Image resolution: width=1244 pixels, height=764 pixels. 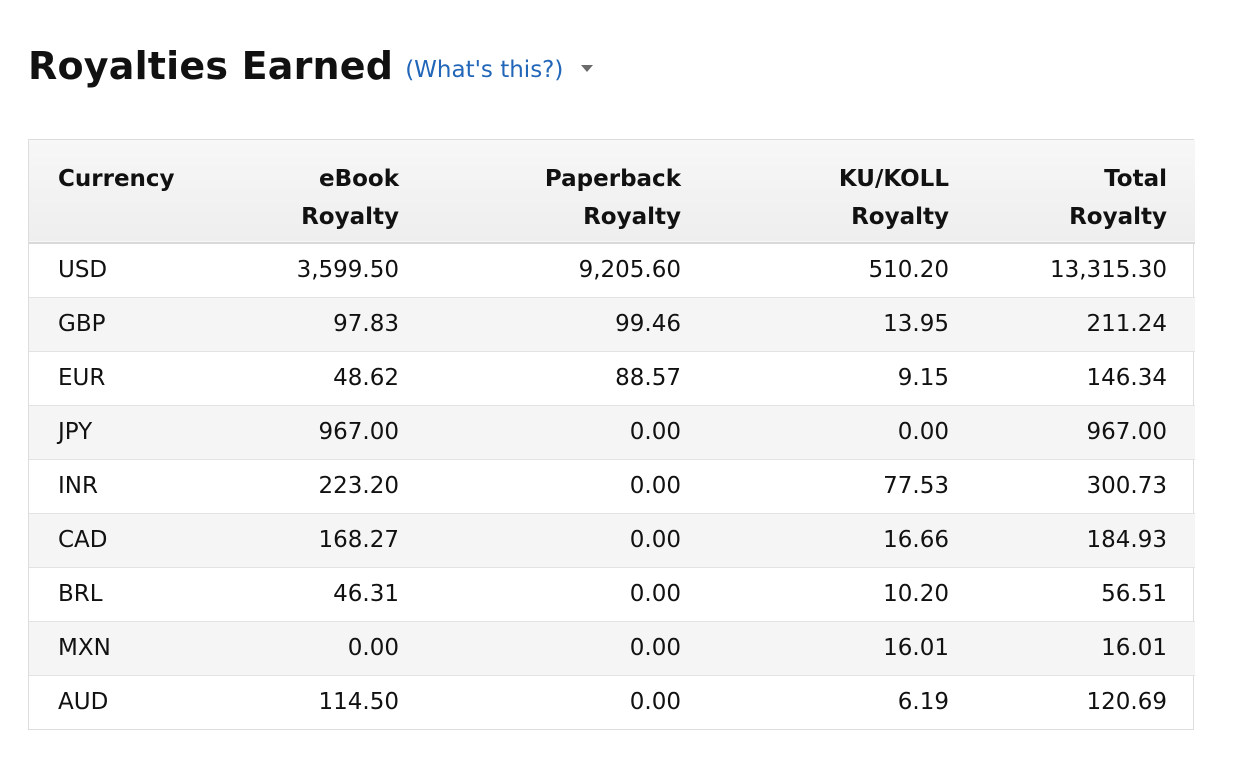 I want to click on table-row: USD 3,599.50 9,205.60 510.20 13,315.30, so click(x=612, y=270).